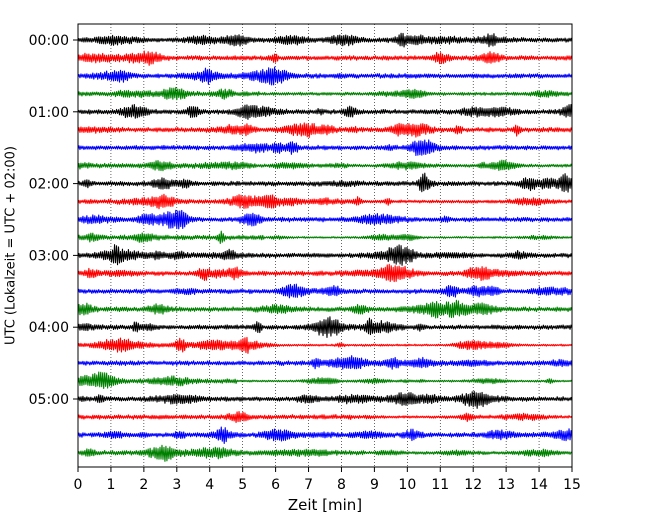 The height and width of the screenshot is (520, 650). What do you see at coordinates (275, 485) in the screenshot?
I see `x-tick-label: 6` at bounding box center [275, 485].